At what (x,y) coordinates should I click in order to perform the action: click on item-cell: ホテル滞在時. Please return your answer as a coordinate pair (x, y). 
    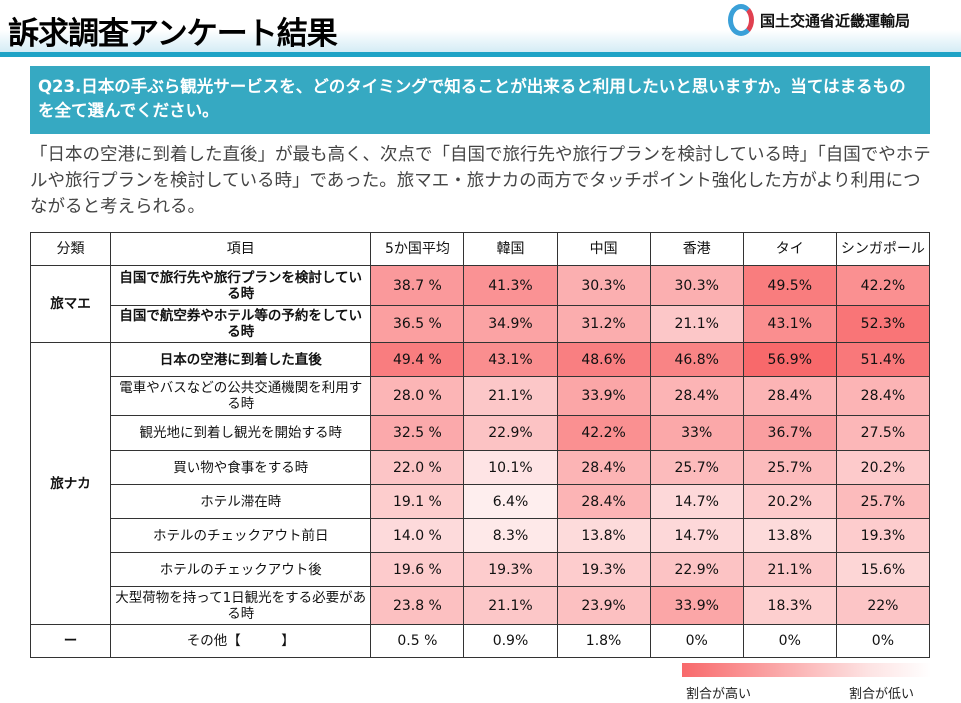
    Looking at the image, I should click on (241, 501).